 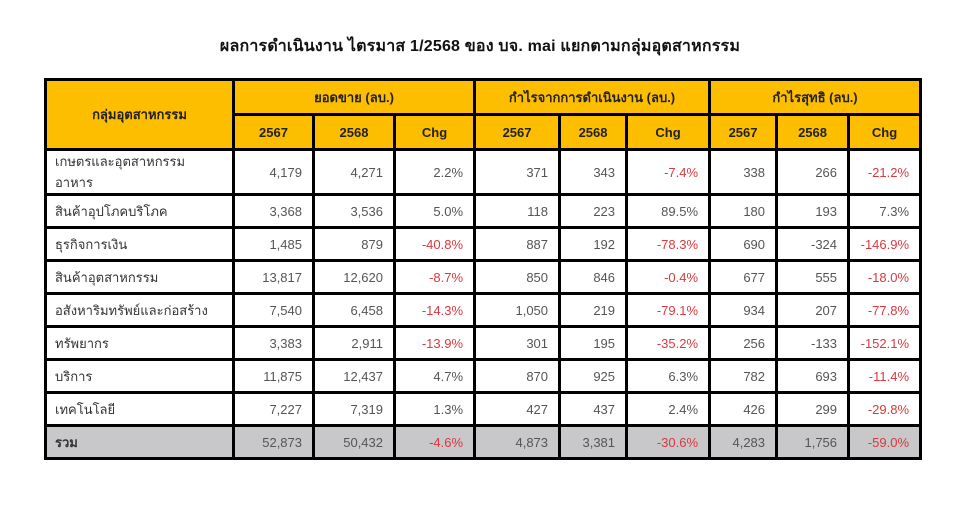 What do you see at coordinates (517, 376) in the screenshot?
I see `value-cell: 870` at bounding box center [517, 376].